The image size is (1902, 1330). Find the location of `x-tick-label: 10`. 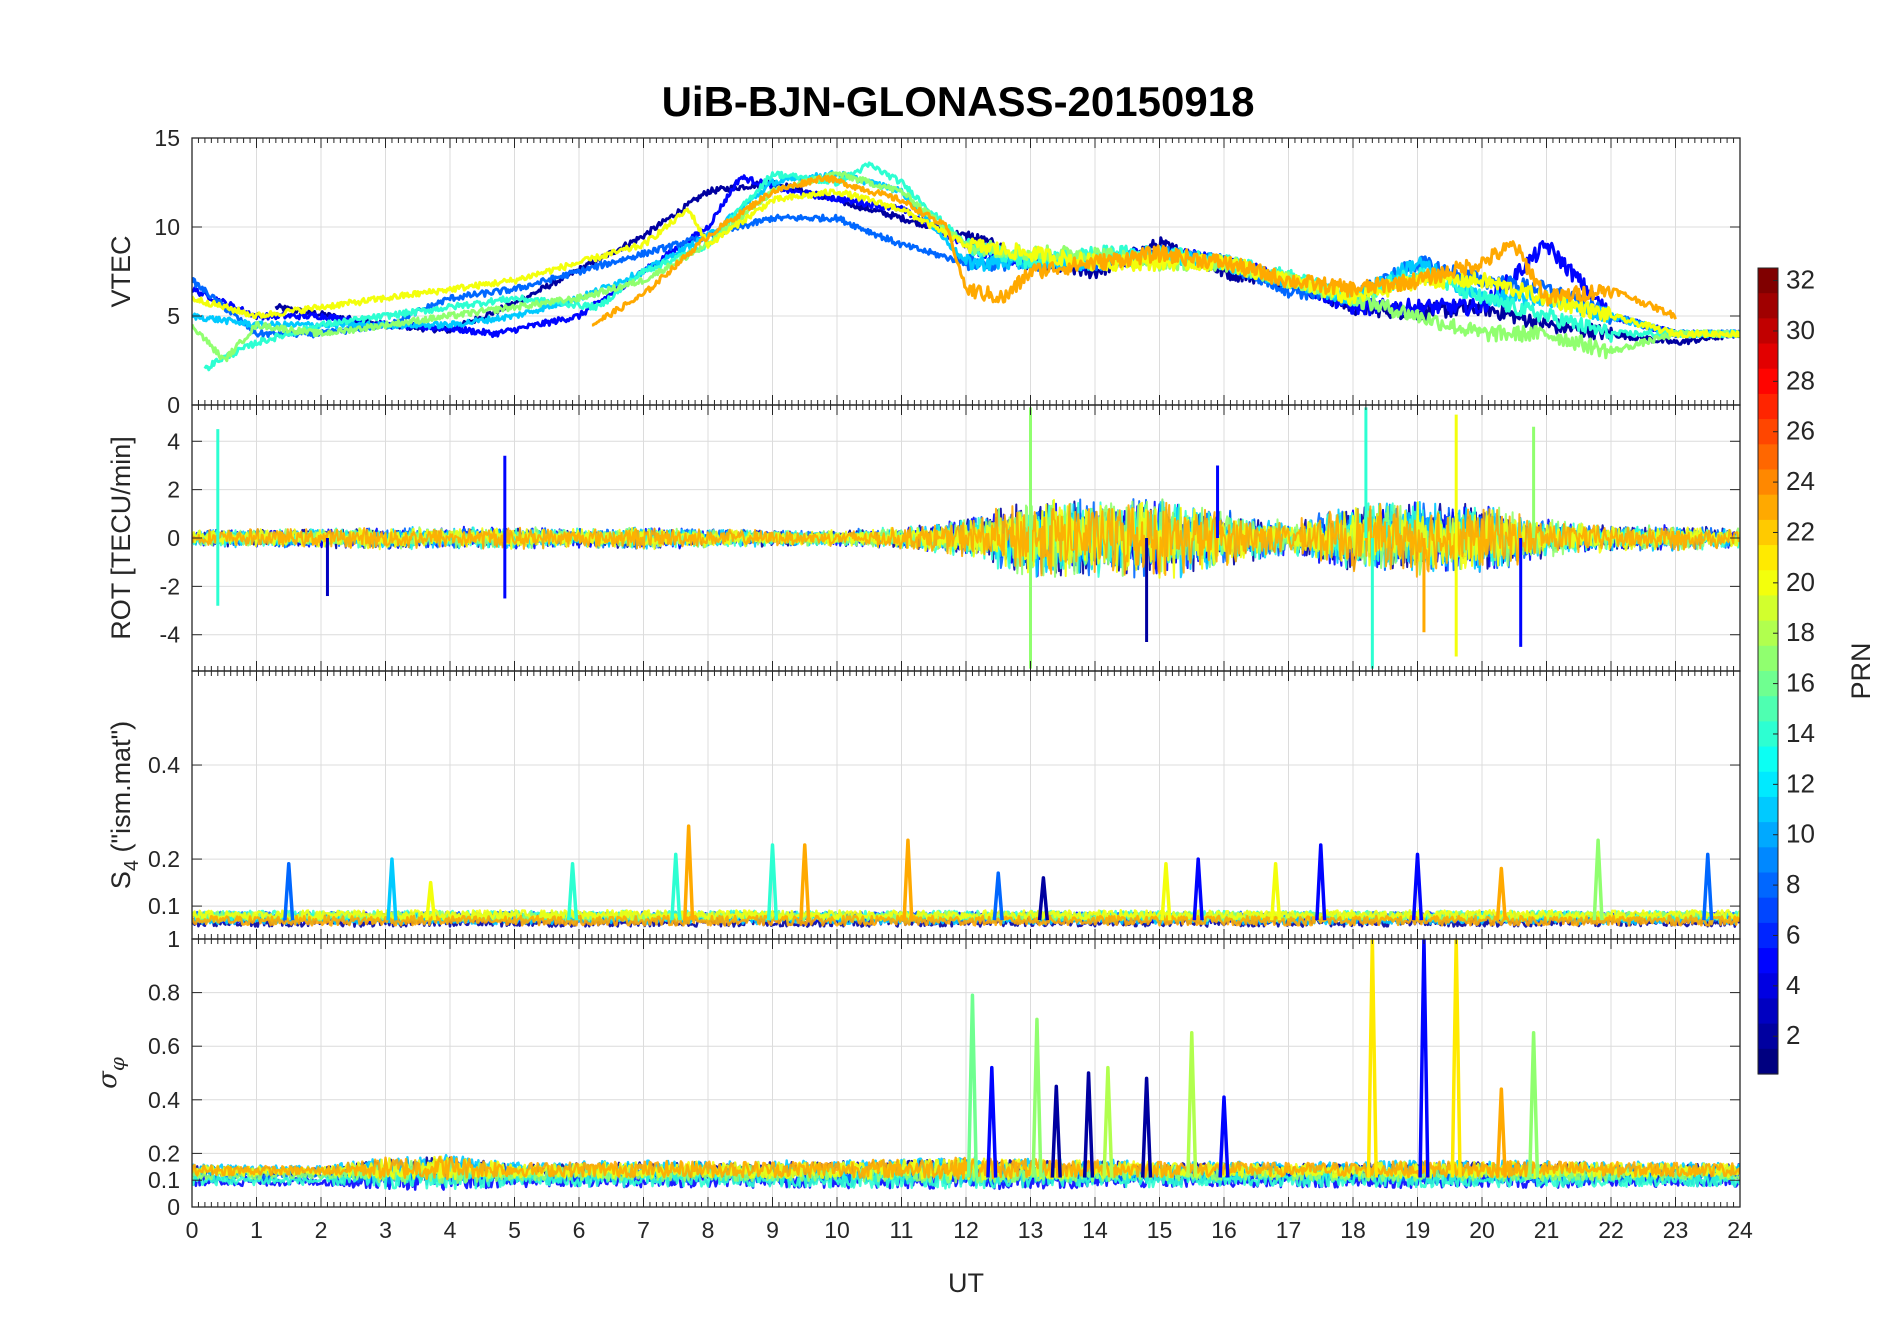

x-tick-label: 10 is located at coordinates (837, 1230).